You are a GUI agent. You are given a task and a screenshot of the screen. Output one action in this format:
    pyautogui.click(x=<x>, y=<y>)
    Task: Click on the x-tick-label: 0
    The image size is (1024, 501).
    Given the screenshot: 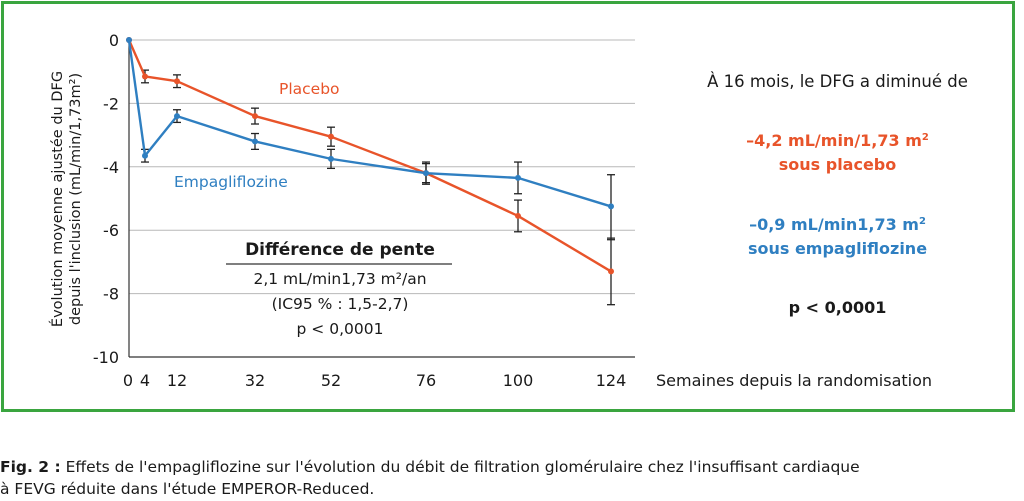 What is the action you would take?
    pyautogui.click(x=128, y=380)
    